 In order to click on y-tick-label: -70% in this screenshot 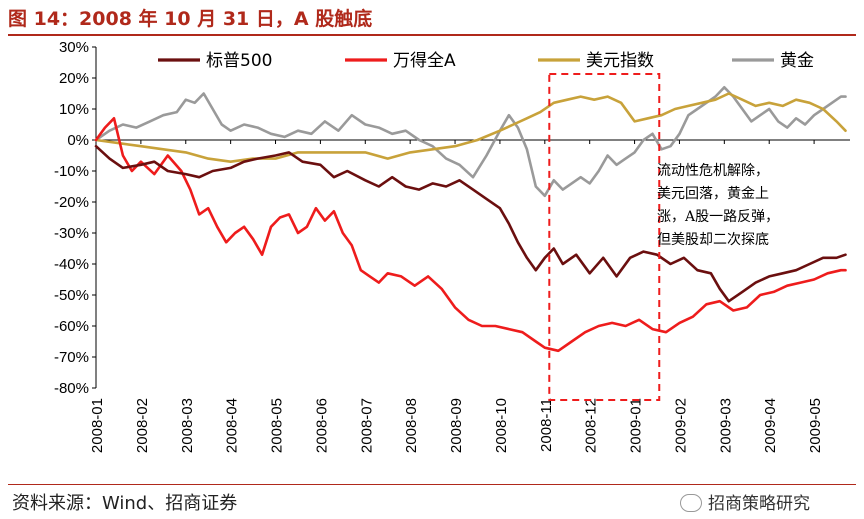, I will do `click(71, 357)`.